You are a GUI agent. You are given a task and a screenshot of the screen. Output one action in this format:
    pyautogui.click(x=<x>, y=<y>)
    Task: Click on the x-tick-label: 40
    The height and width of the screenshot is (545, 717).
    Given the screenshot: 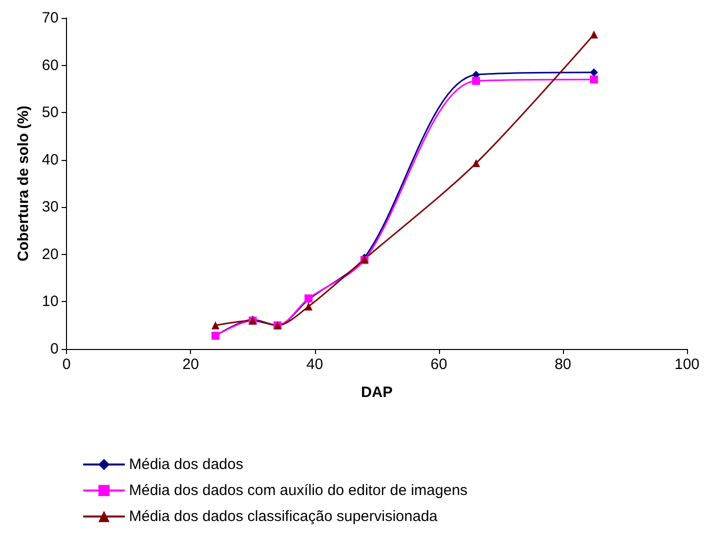 What is the action you would take?
    pyautogui.click(x=315, y=364)
    